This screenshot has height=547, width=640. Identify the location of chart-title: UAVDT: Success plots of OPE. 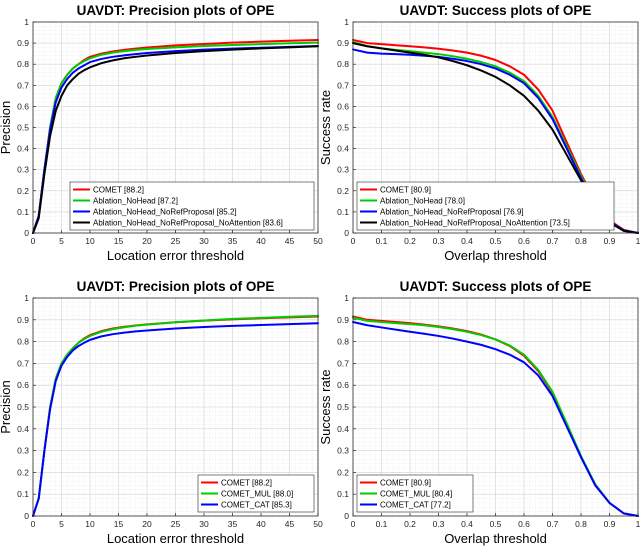
(496, 10).